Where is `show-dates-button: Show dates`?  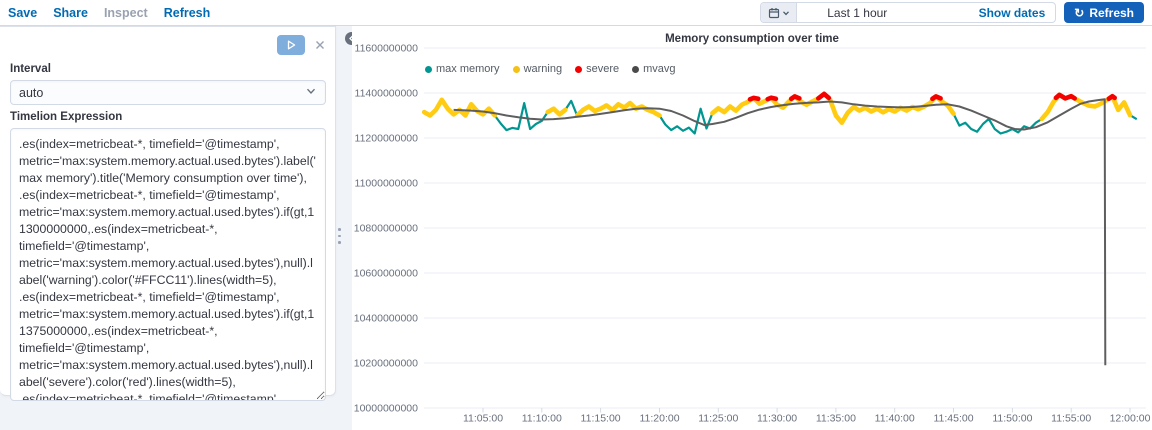 show-dates-button: Show dates is located at coordinates (1012, 12).